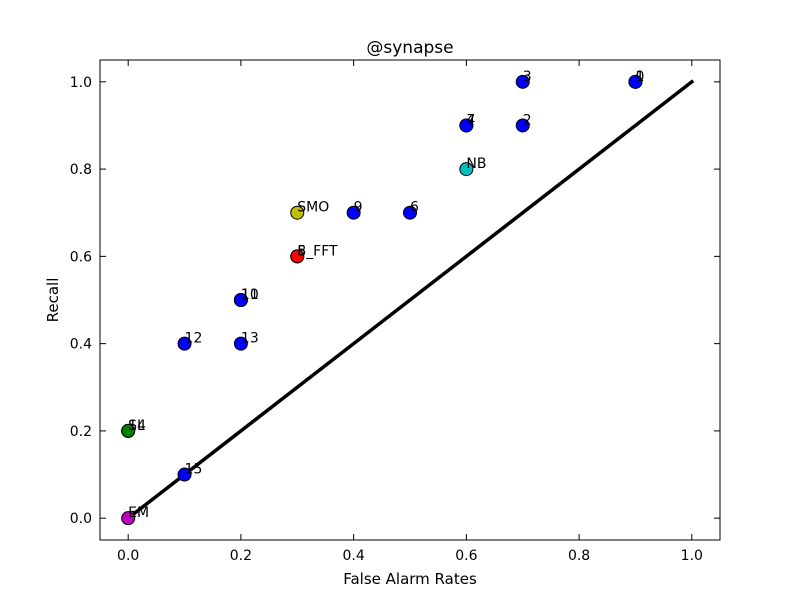  What do you see at coordinates (409, 48) in the screenshot?
I see `chart-title: @synapse` at bounding box center [409, 48].